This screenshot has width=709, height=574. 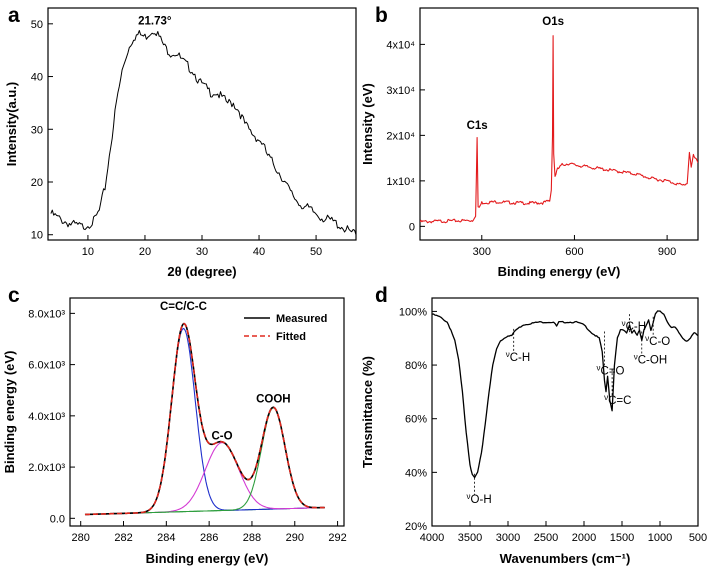 I want to click on x-tick-label: 2500, so click(x=546, y=538).